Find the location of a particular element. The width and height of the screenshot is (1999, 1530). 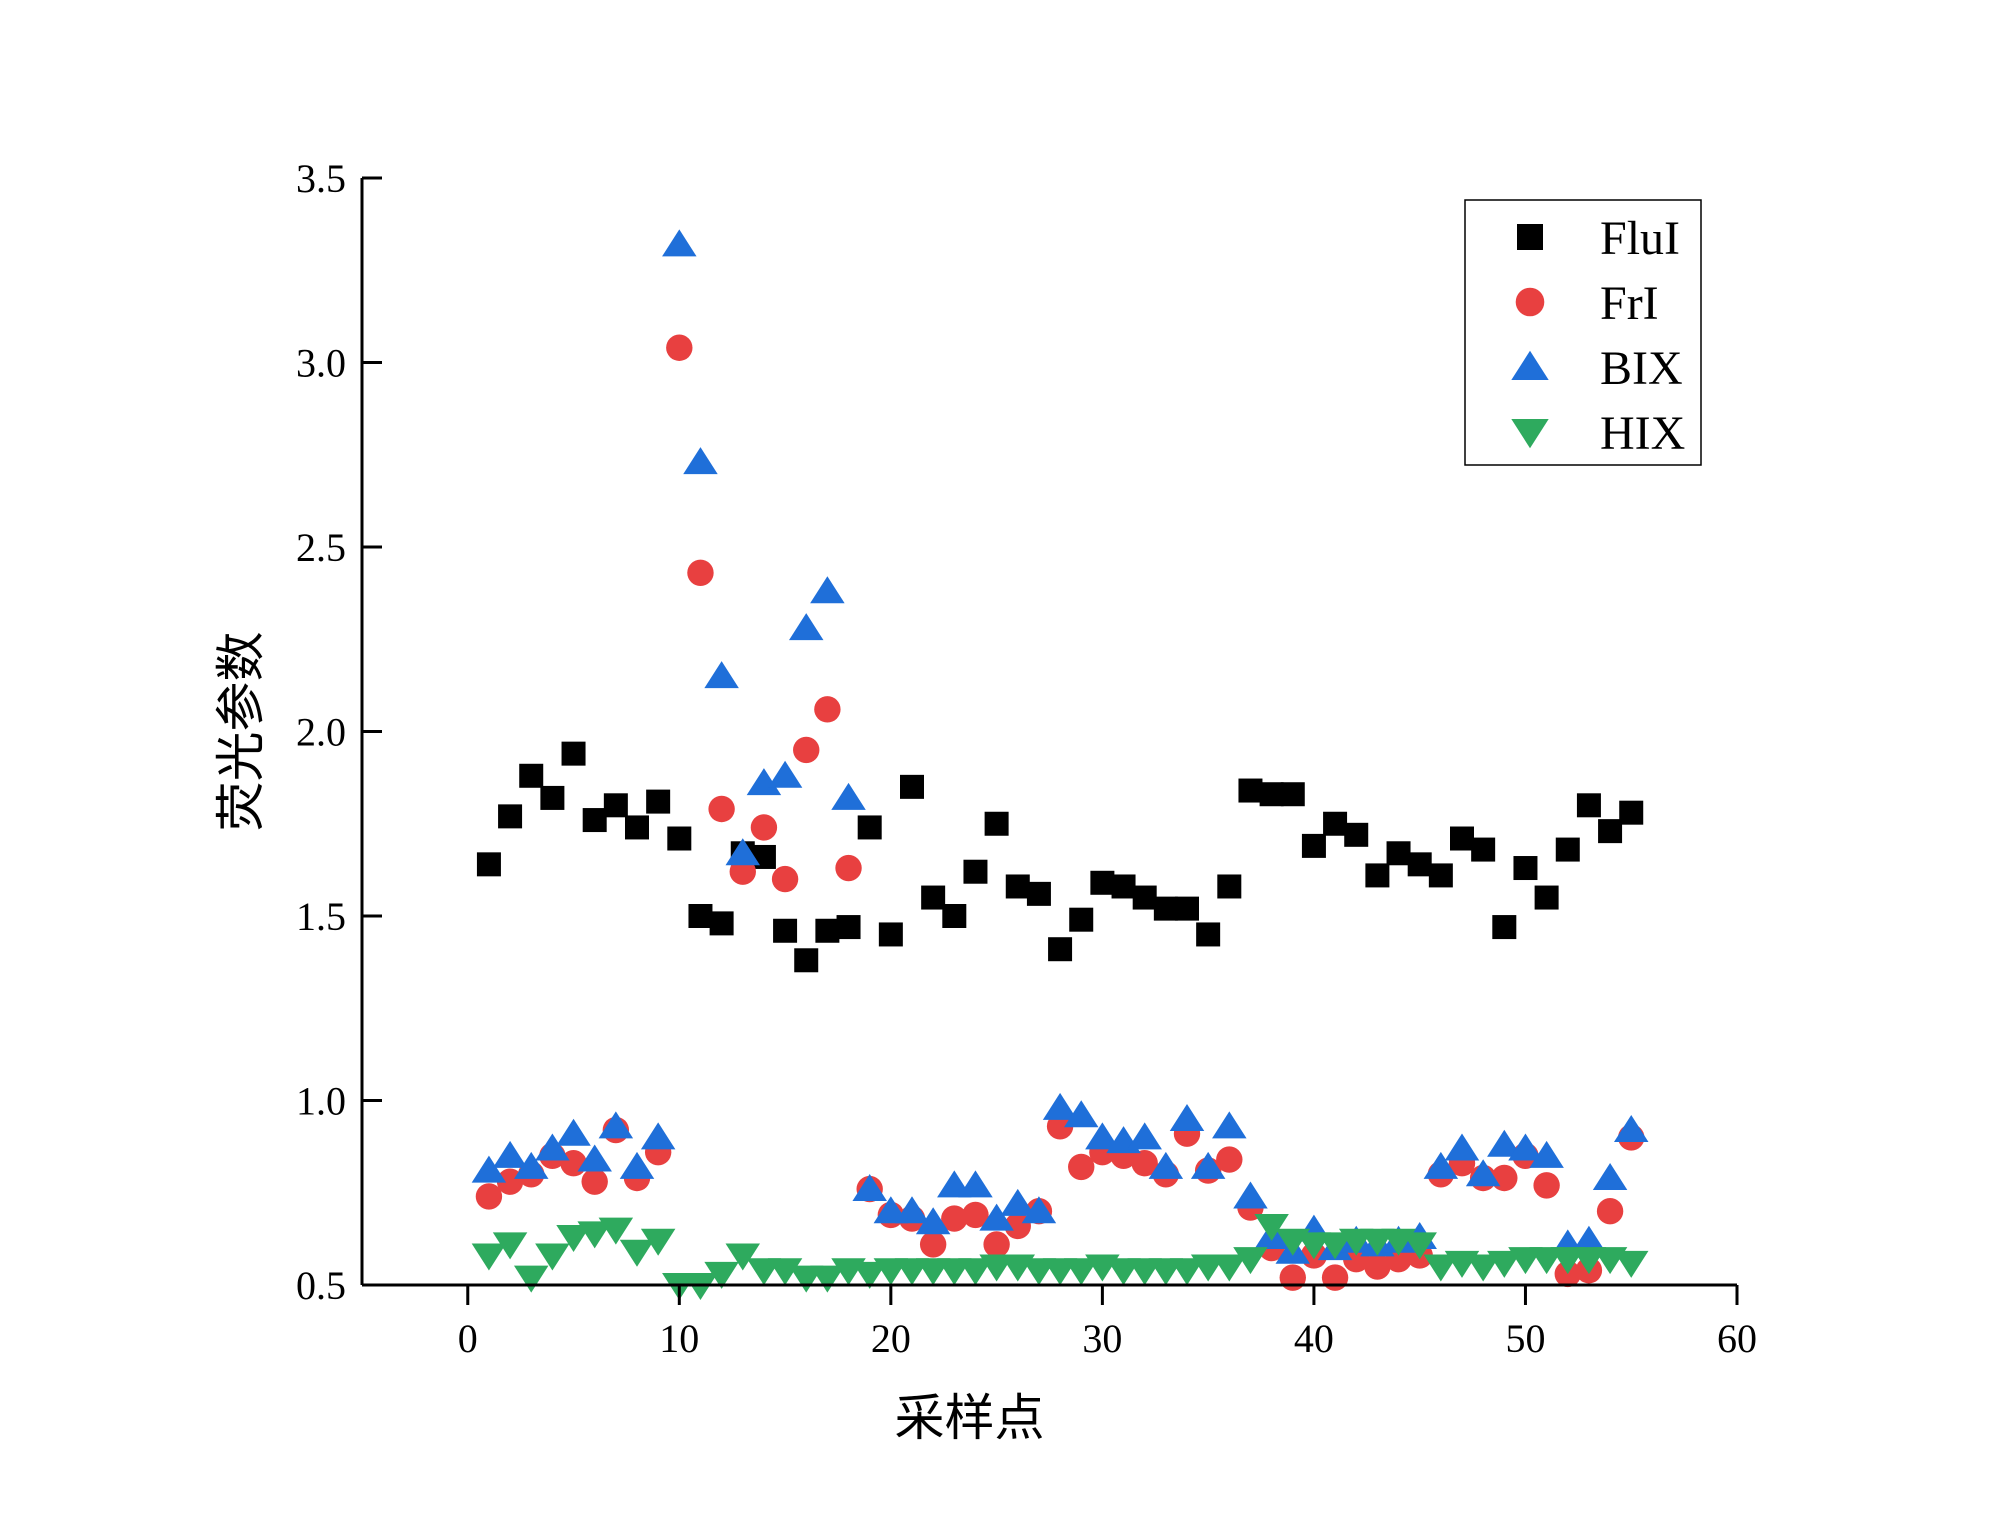

y-axis-title: 荧光参数 is located at coordinates (241, 732).